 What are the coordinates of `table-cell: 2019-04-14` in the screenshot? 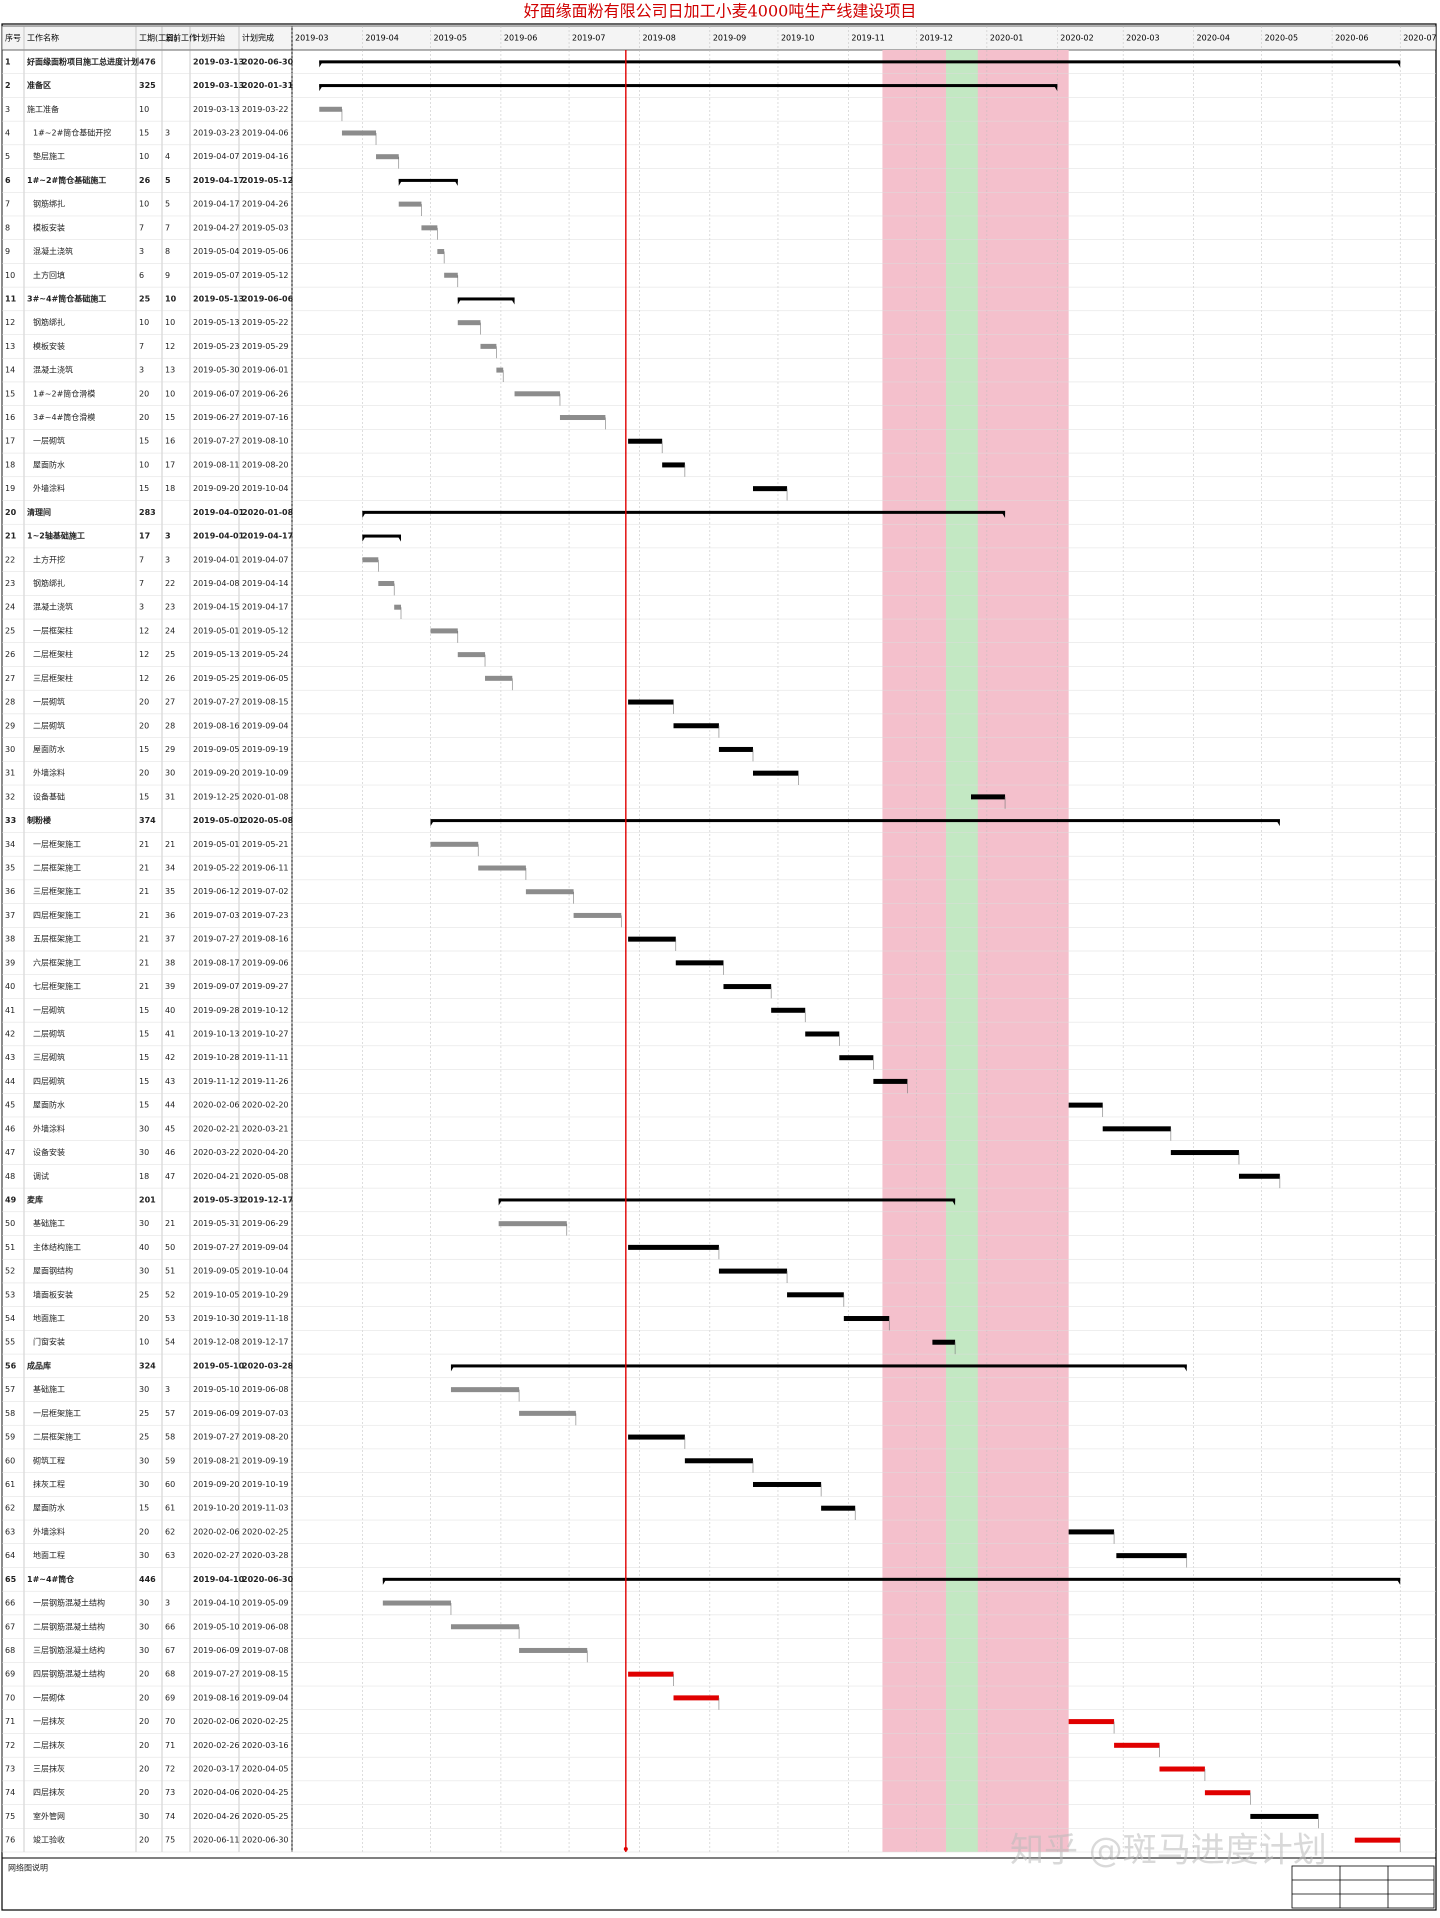 It's located at (265, 583).